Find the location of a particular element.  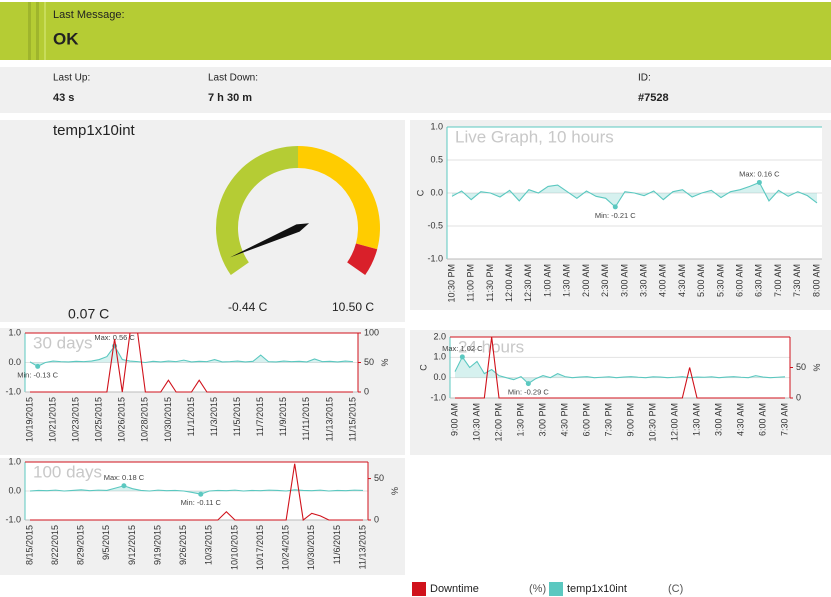

chart-title: 30 days is located at coordinates (63, 342).